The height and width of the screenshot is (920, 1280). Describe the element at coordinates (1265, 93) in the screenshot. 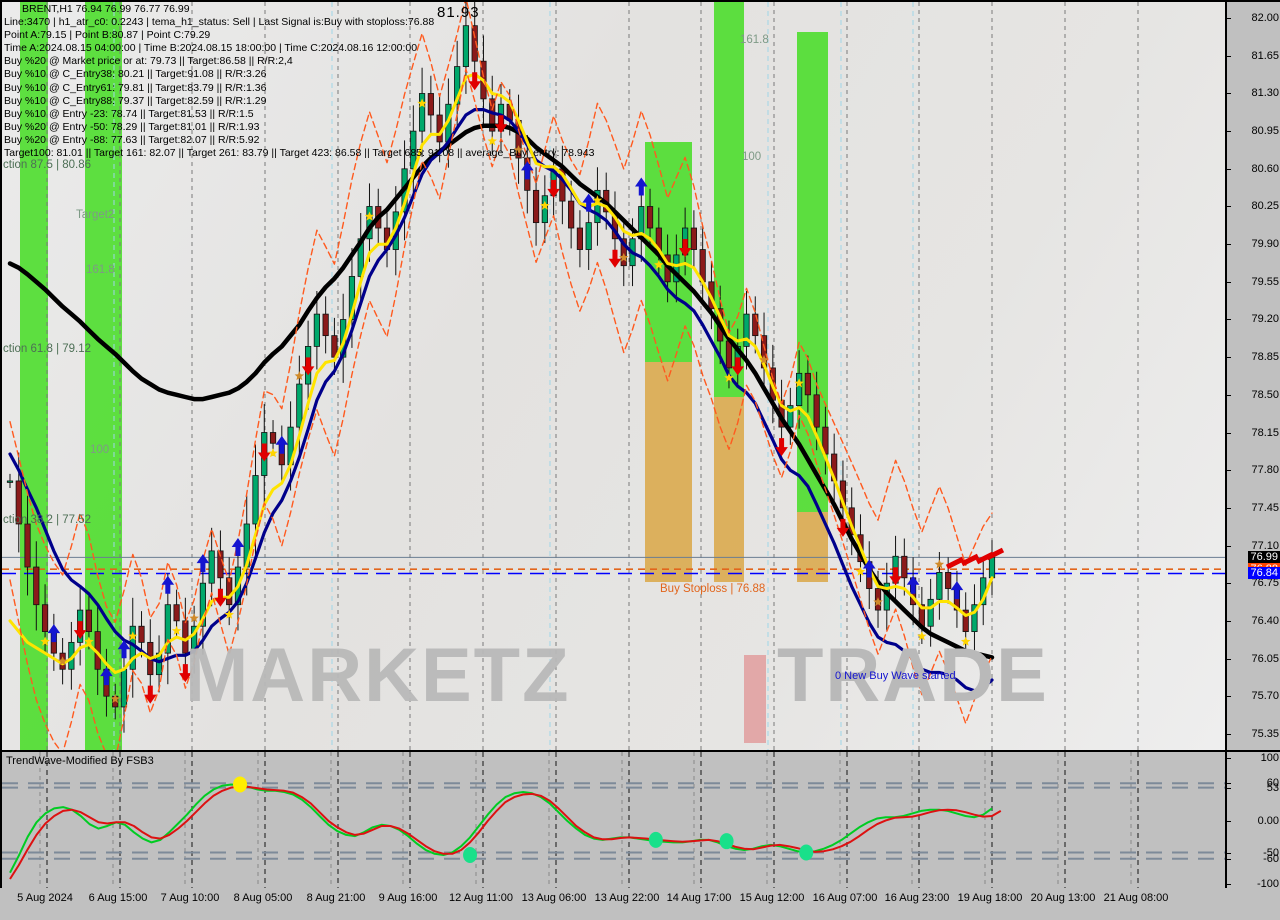

I see `price-tick-label: 81.30` at that location.